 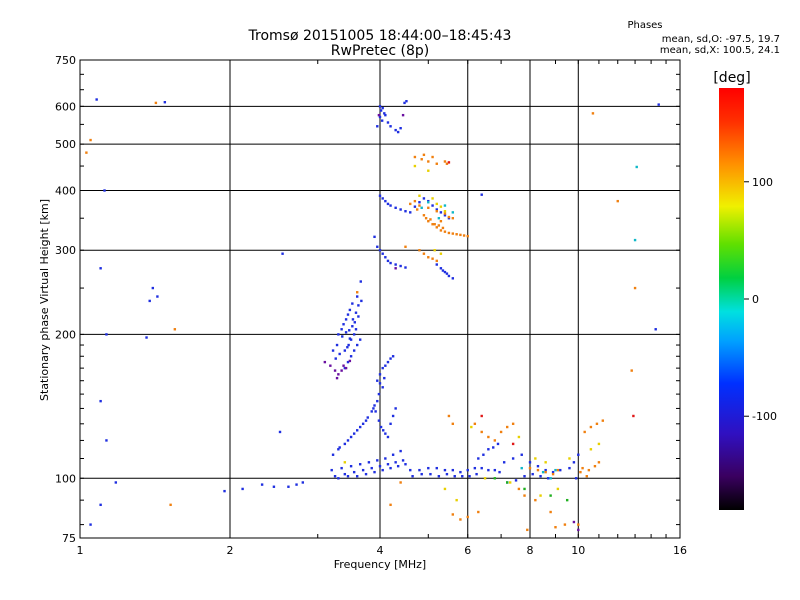 I want to click on colorbar-tick-label: -100, so click(x=764, y=416).